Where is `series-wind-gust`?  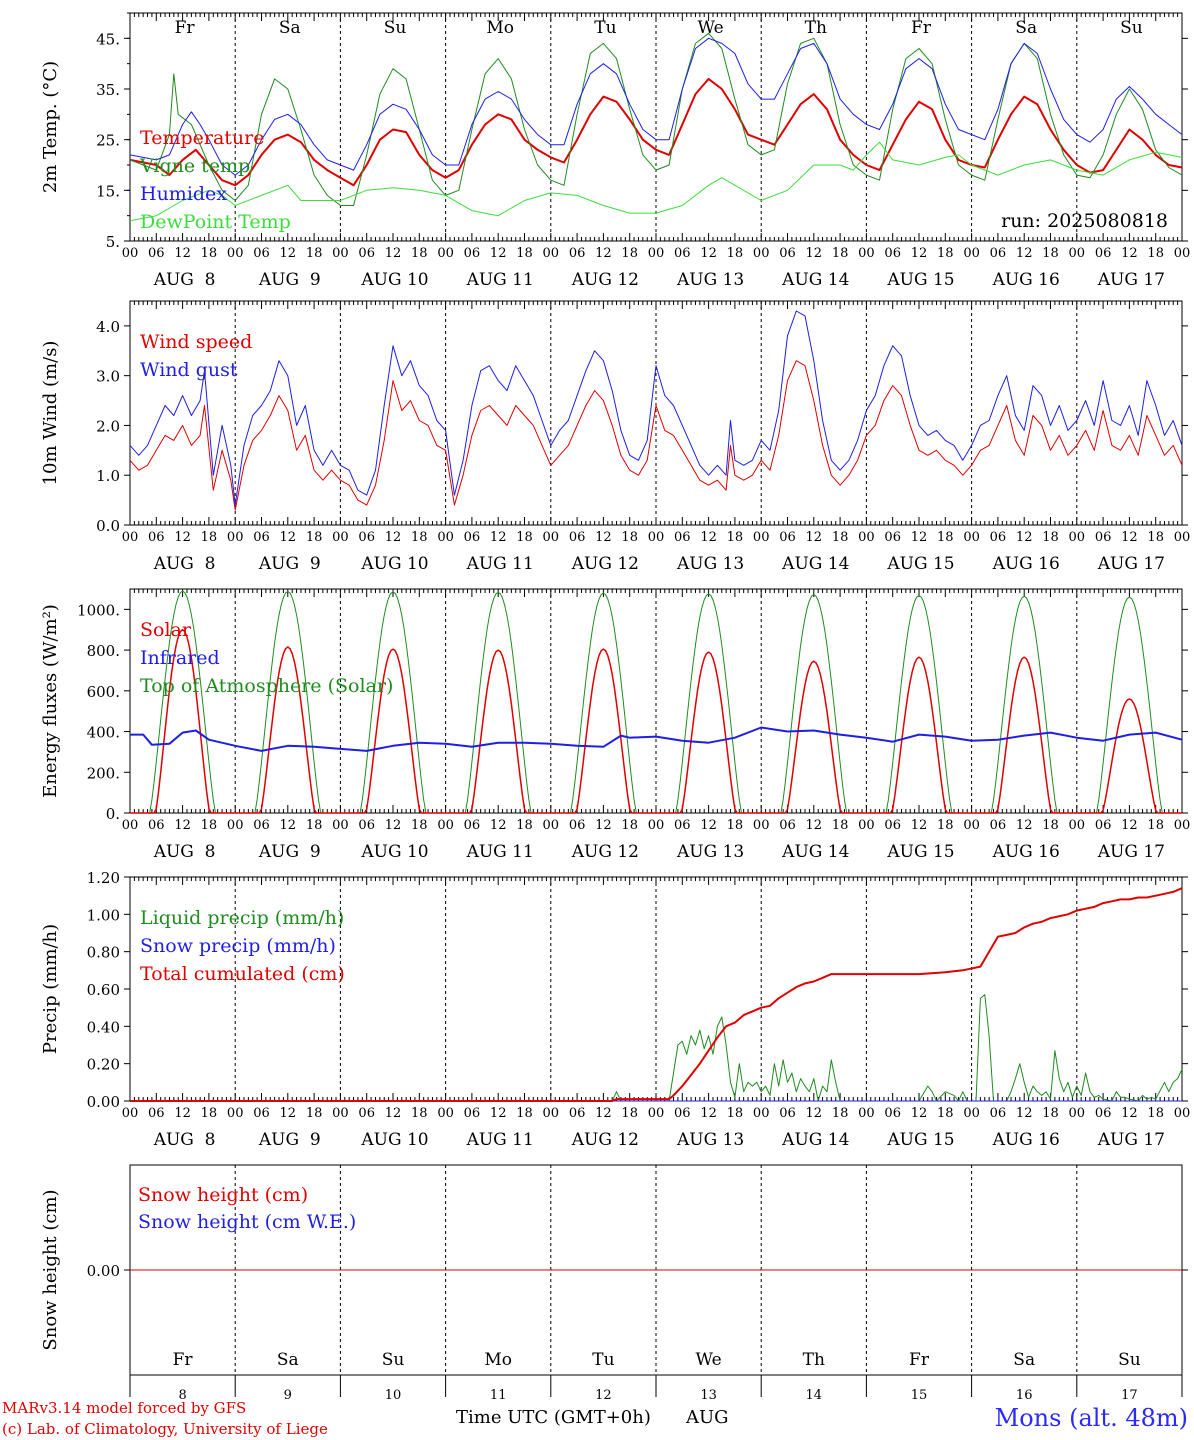 series-wind-gust is located at coordinates (656, 408).